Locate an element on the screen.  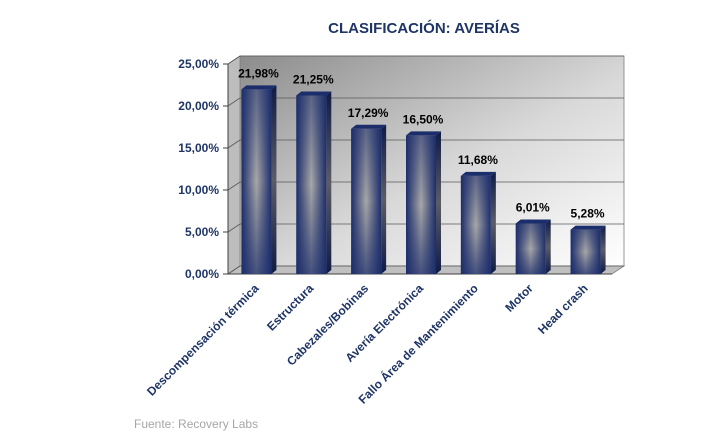
data-label: 21,25% is located at coordinates (313, 80).